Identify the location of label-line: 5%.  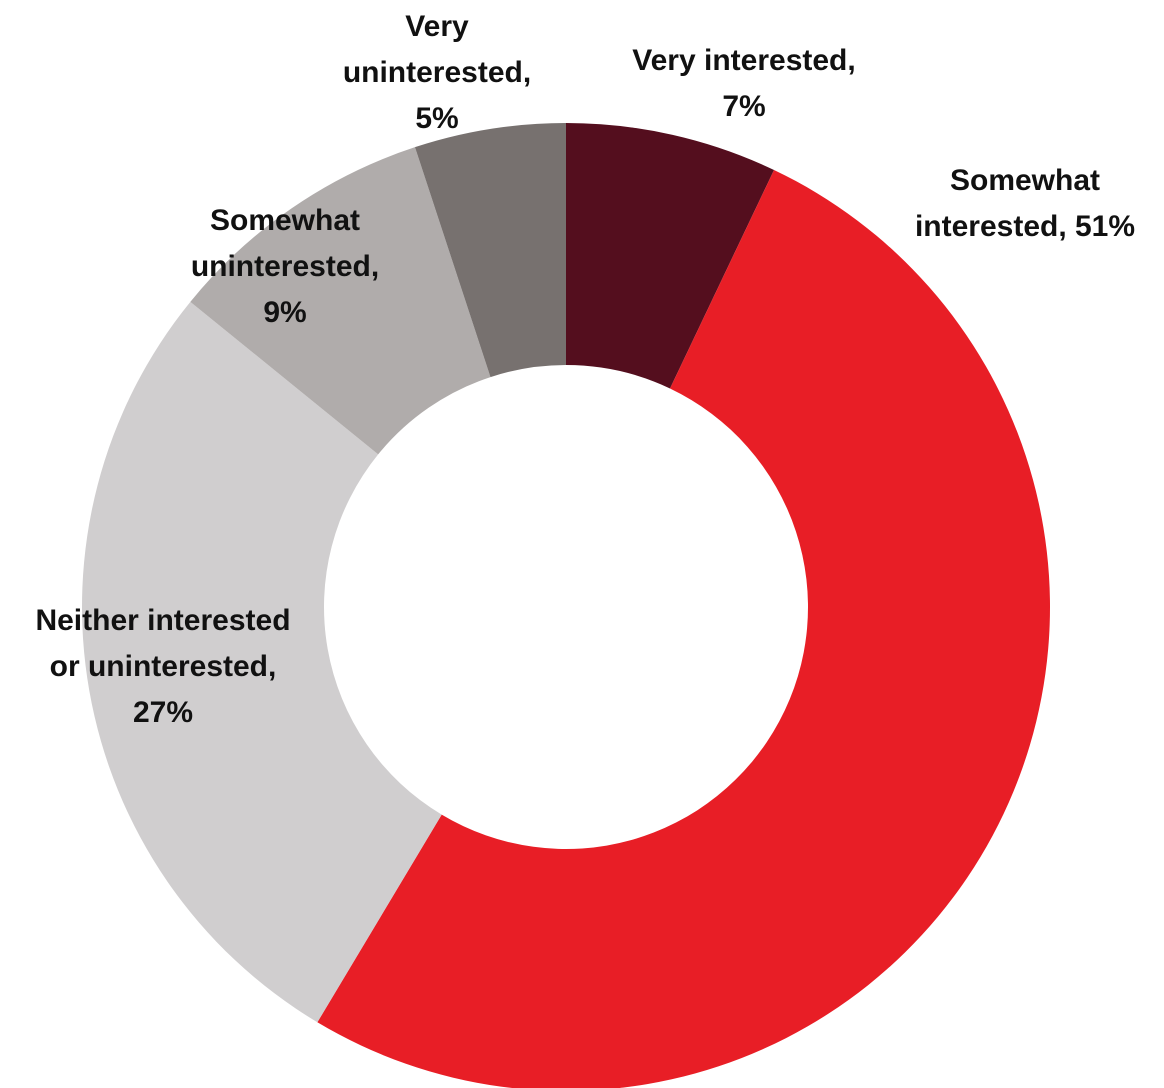
(436, 118).